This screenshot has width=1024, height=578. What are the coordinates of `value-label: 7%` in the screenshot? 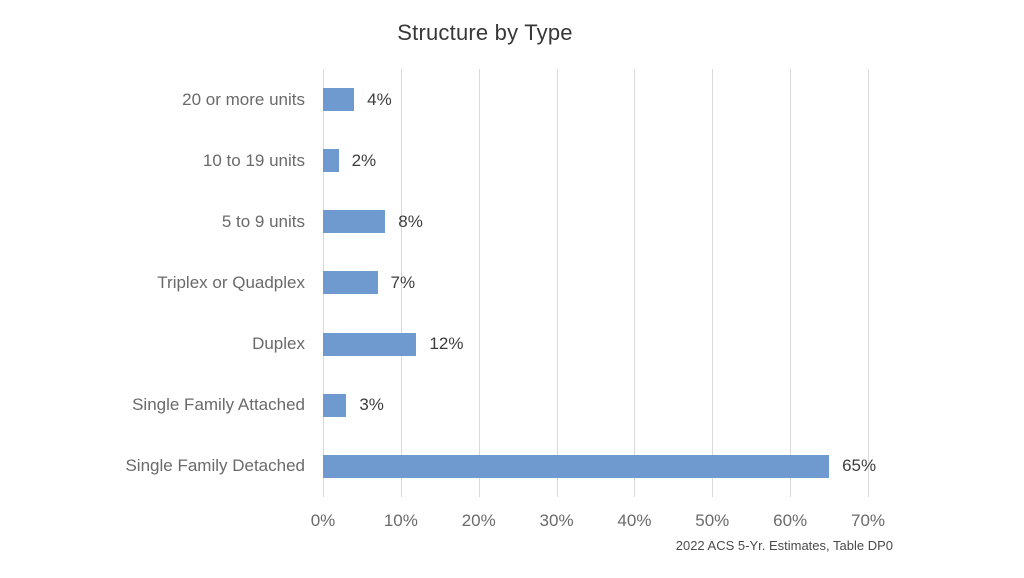 It's located at (403, 282).